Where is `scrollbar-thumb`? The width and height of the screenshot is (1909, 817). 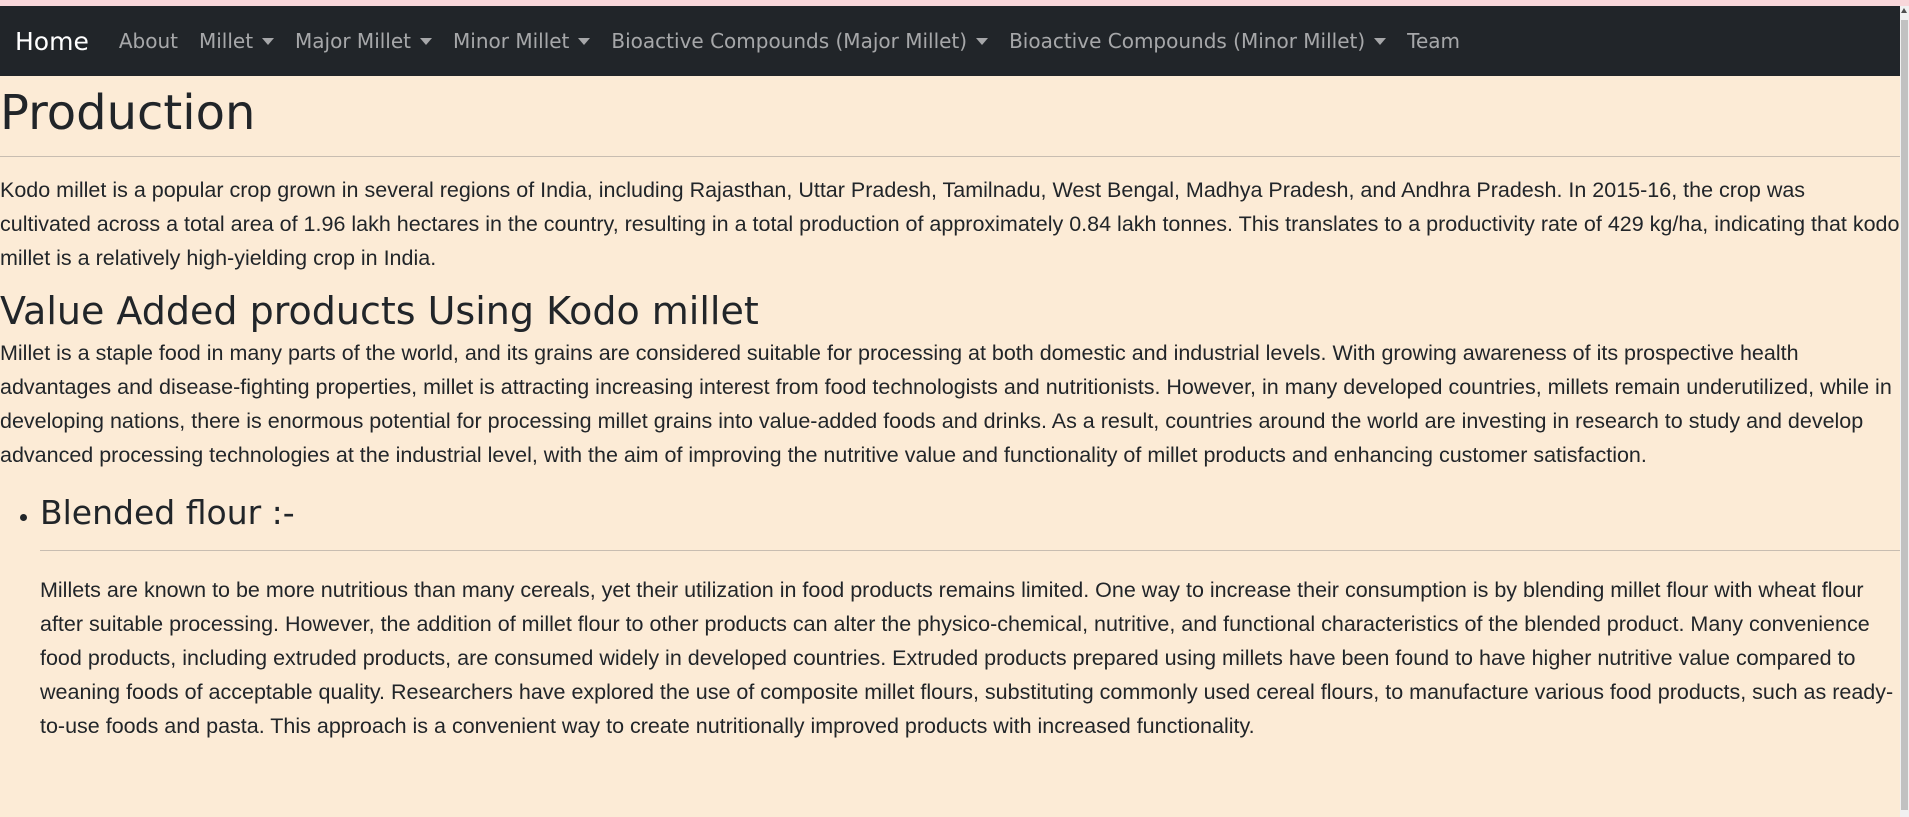
scrollbar-thumb is located at coordinates (1904, 415).